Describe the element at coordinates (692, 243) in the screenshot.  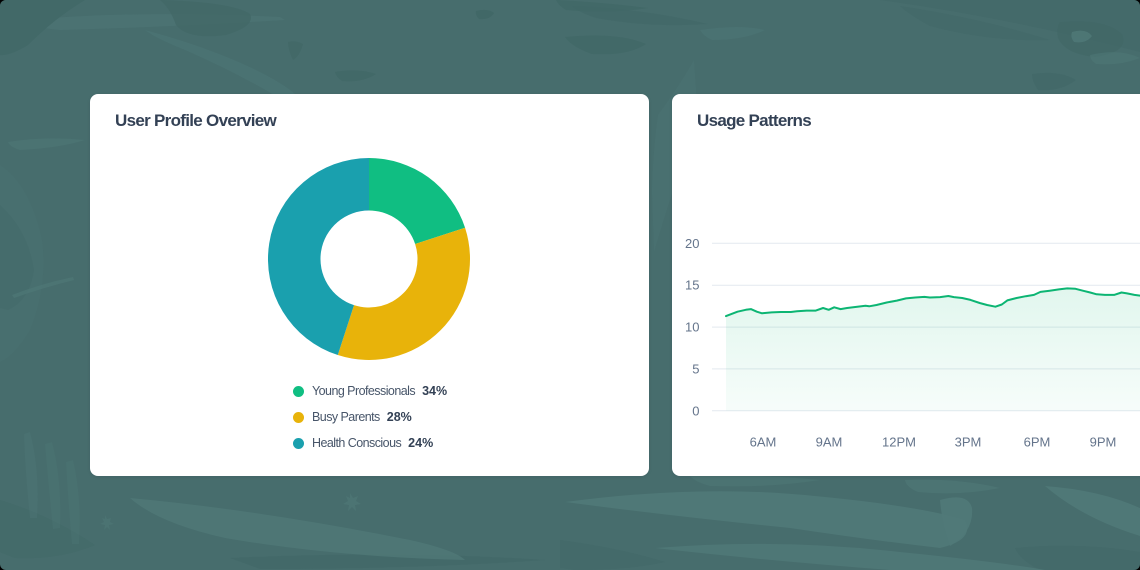
I see `svg-text: 20` at that location.